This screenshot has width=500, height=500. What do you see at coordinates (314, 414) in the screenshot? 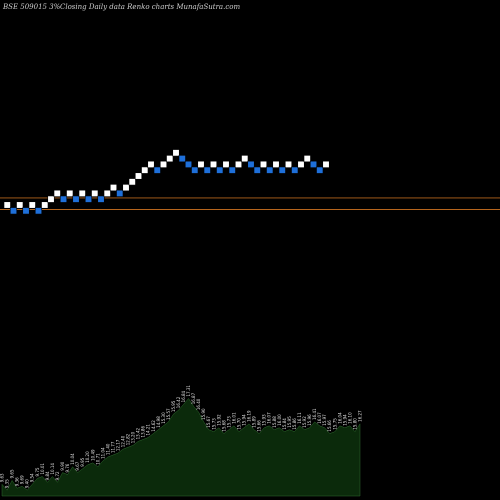
I see `volume-label: 16.41` at bounding box center [314, 414].